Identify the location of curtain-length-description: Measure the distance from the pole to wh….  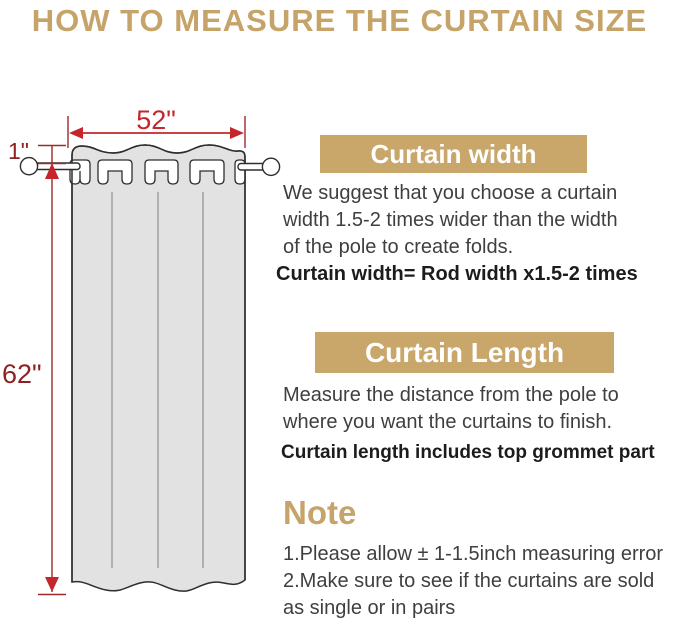
(451, 409).